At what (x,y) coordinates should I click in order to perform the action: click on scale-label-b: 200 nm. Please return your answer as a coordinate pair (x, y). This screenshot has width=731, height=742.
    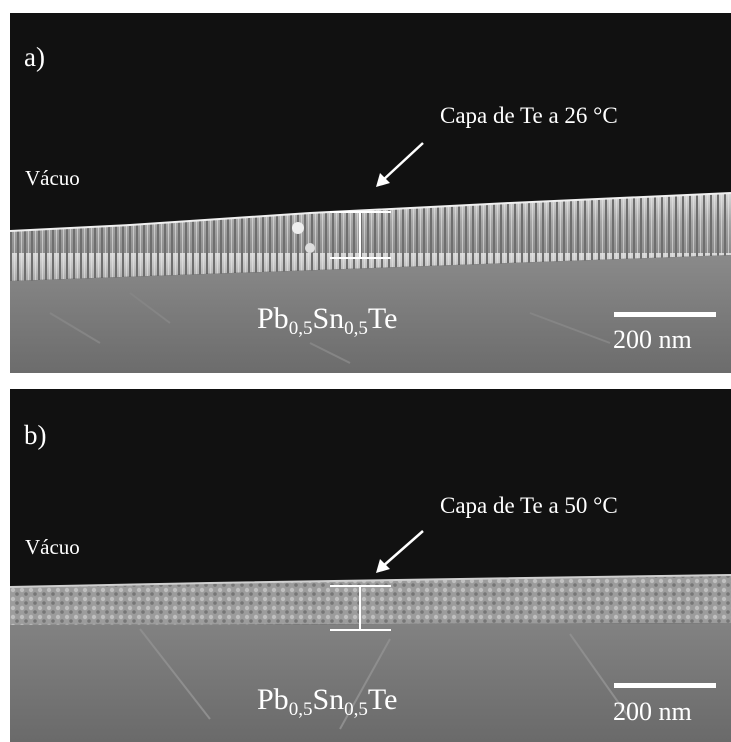
    Looking at the image, I should click on (652, 711).